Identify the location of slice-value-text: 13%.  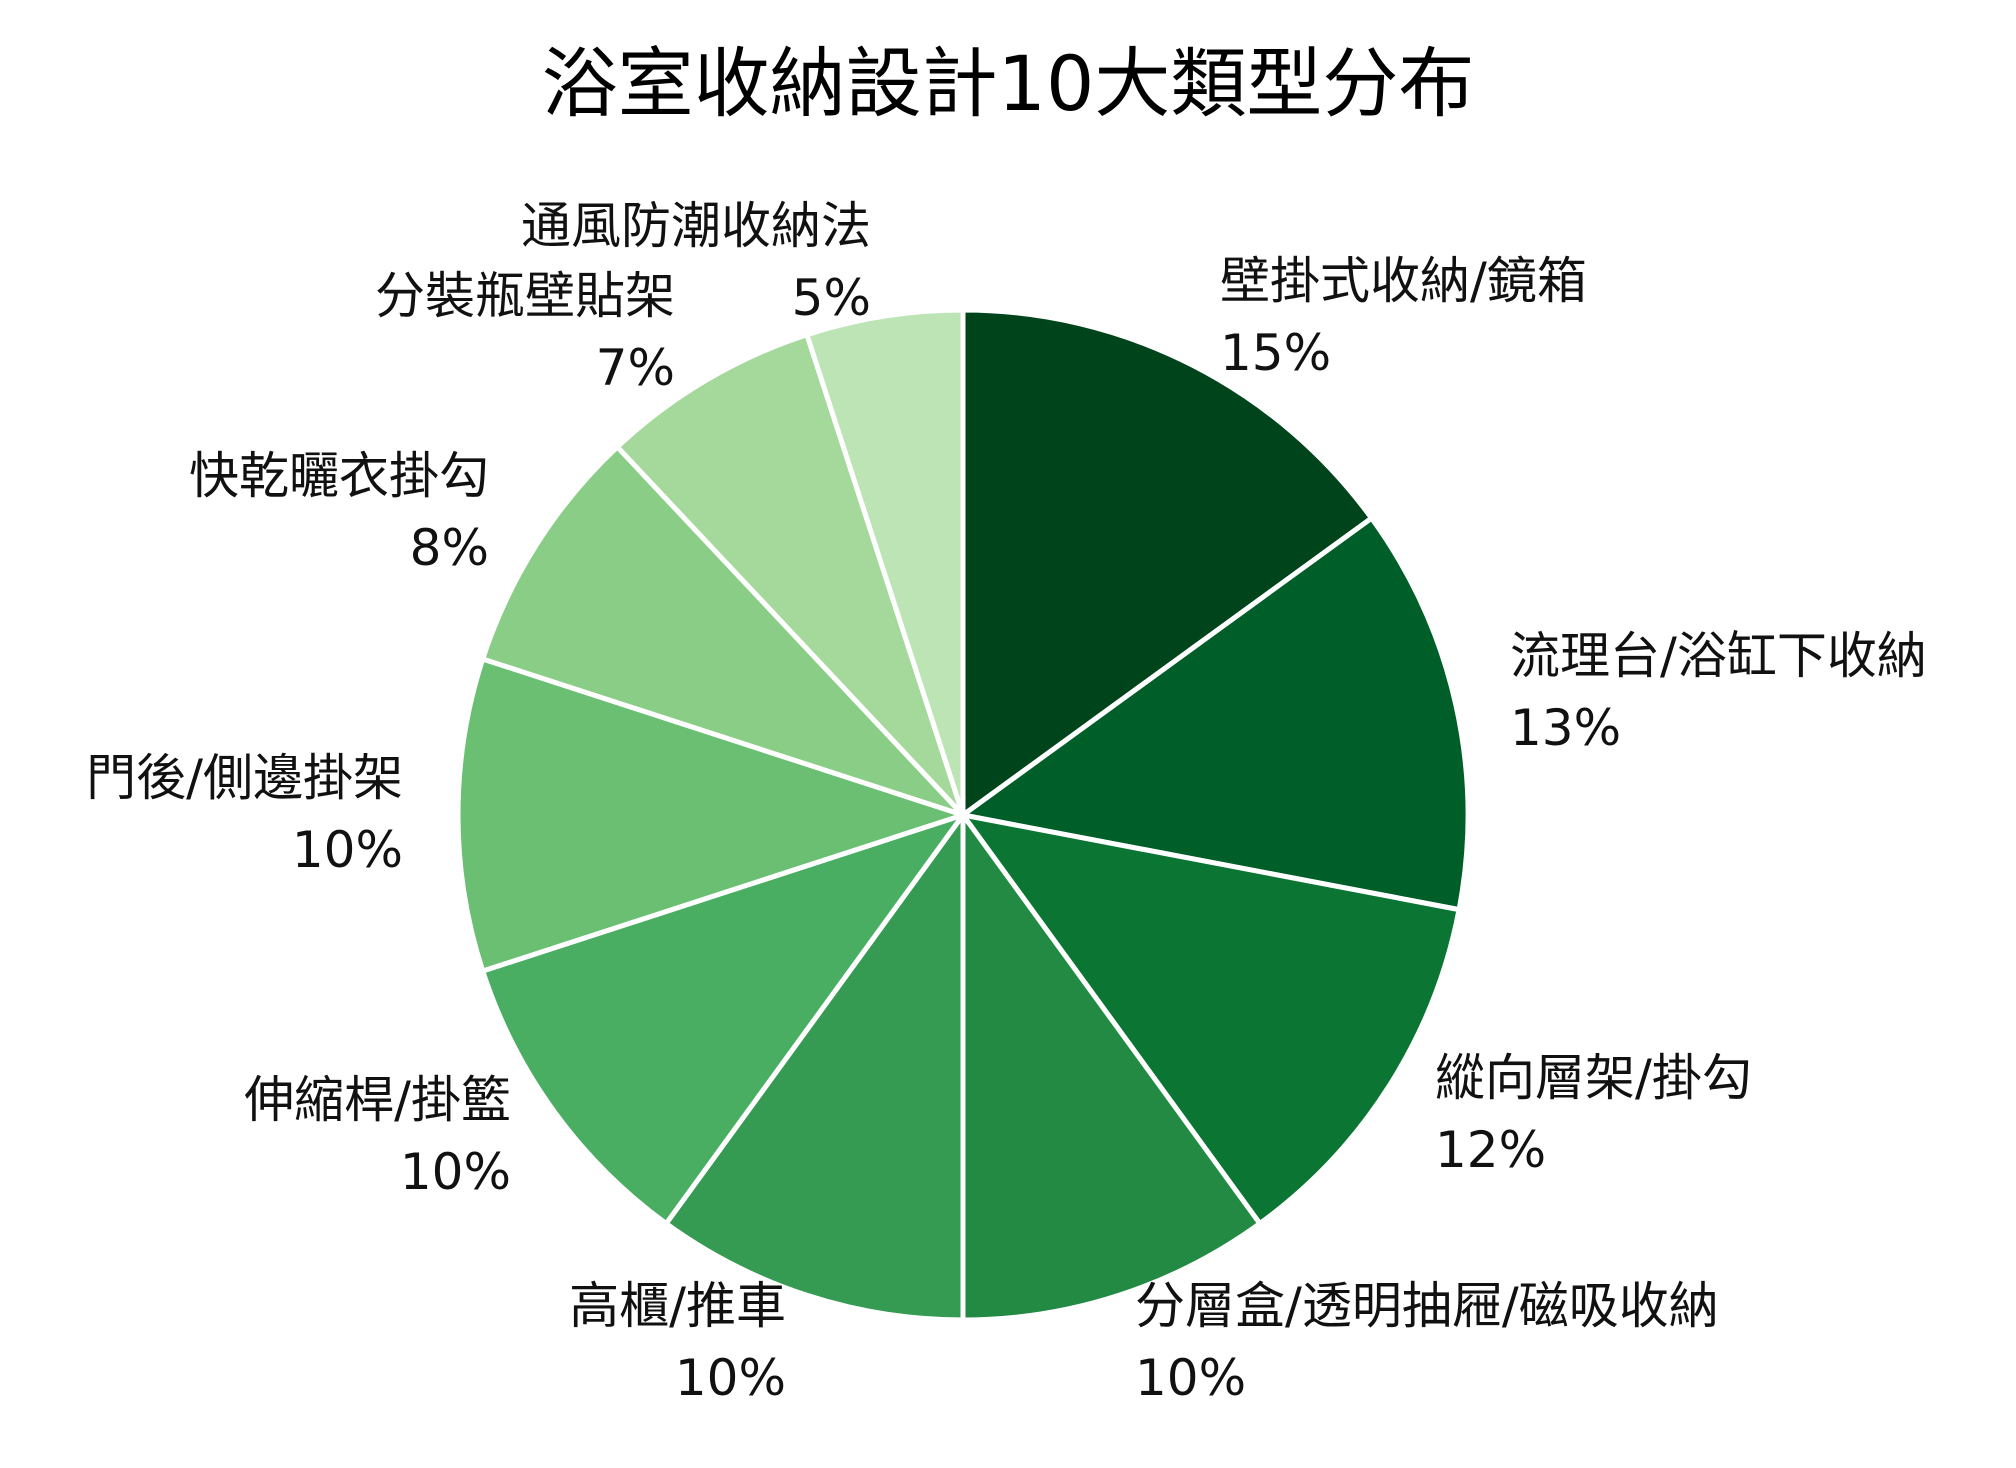
(1566, 728).